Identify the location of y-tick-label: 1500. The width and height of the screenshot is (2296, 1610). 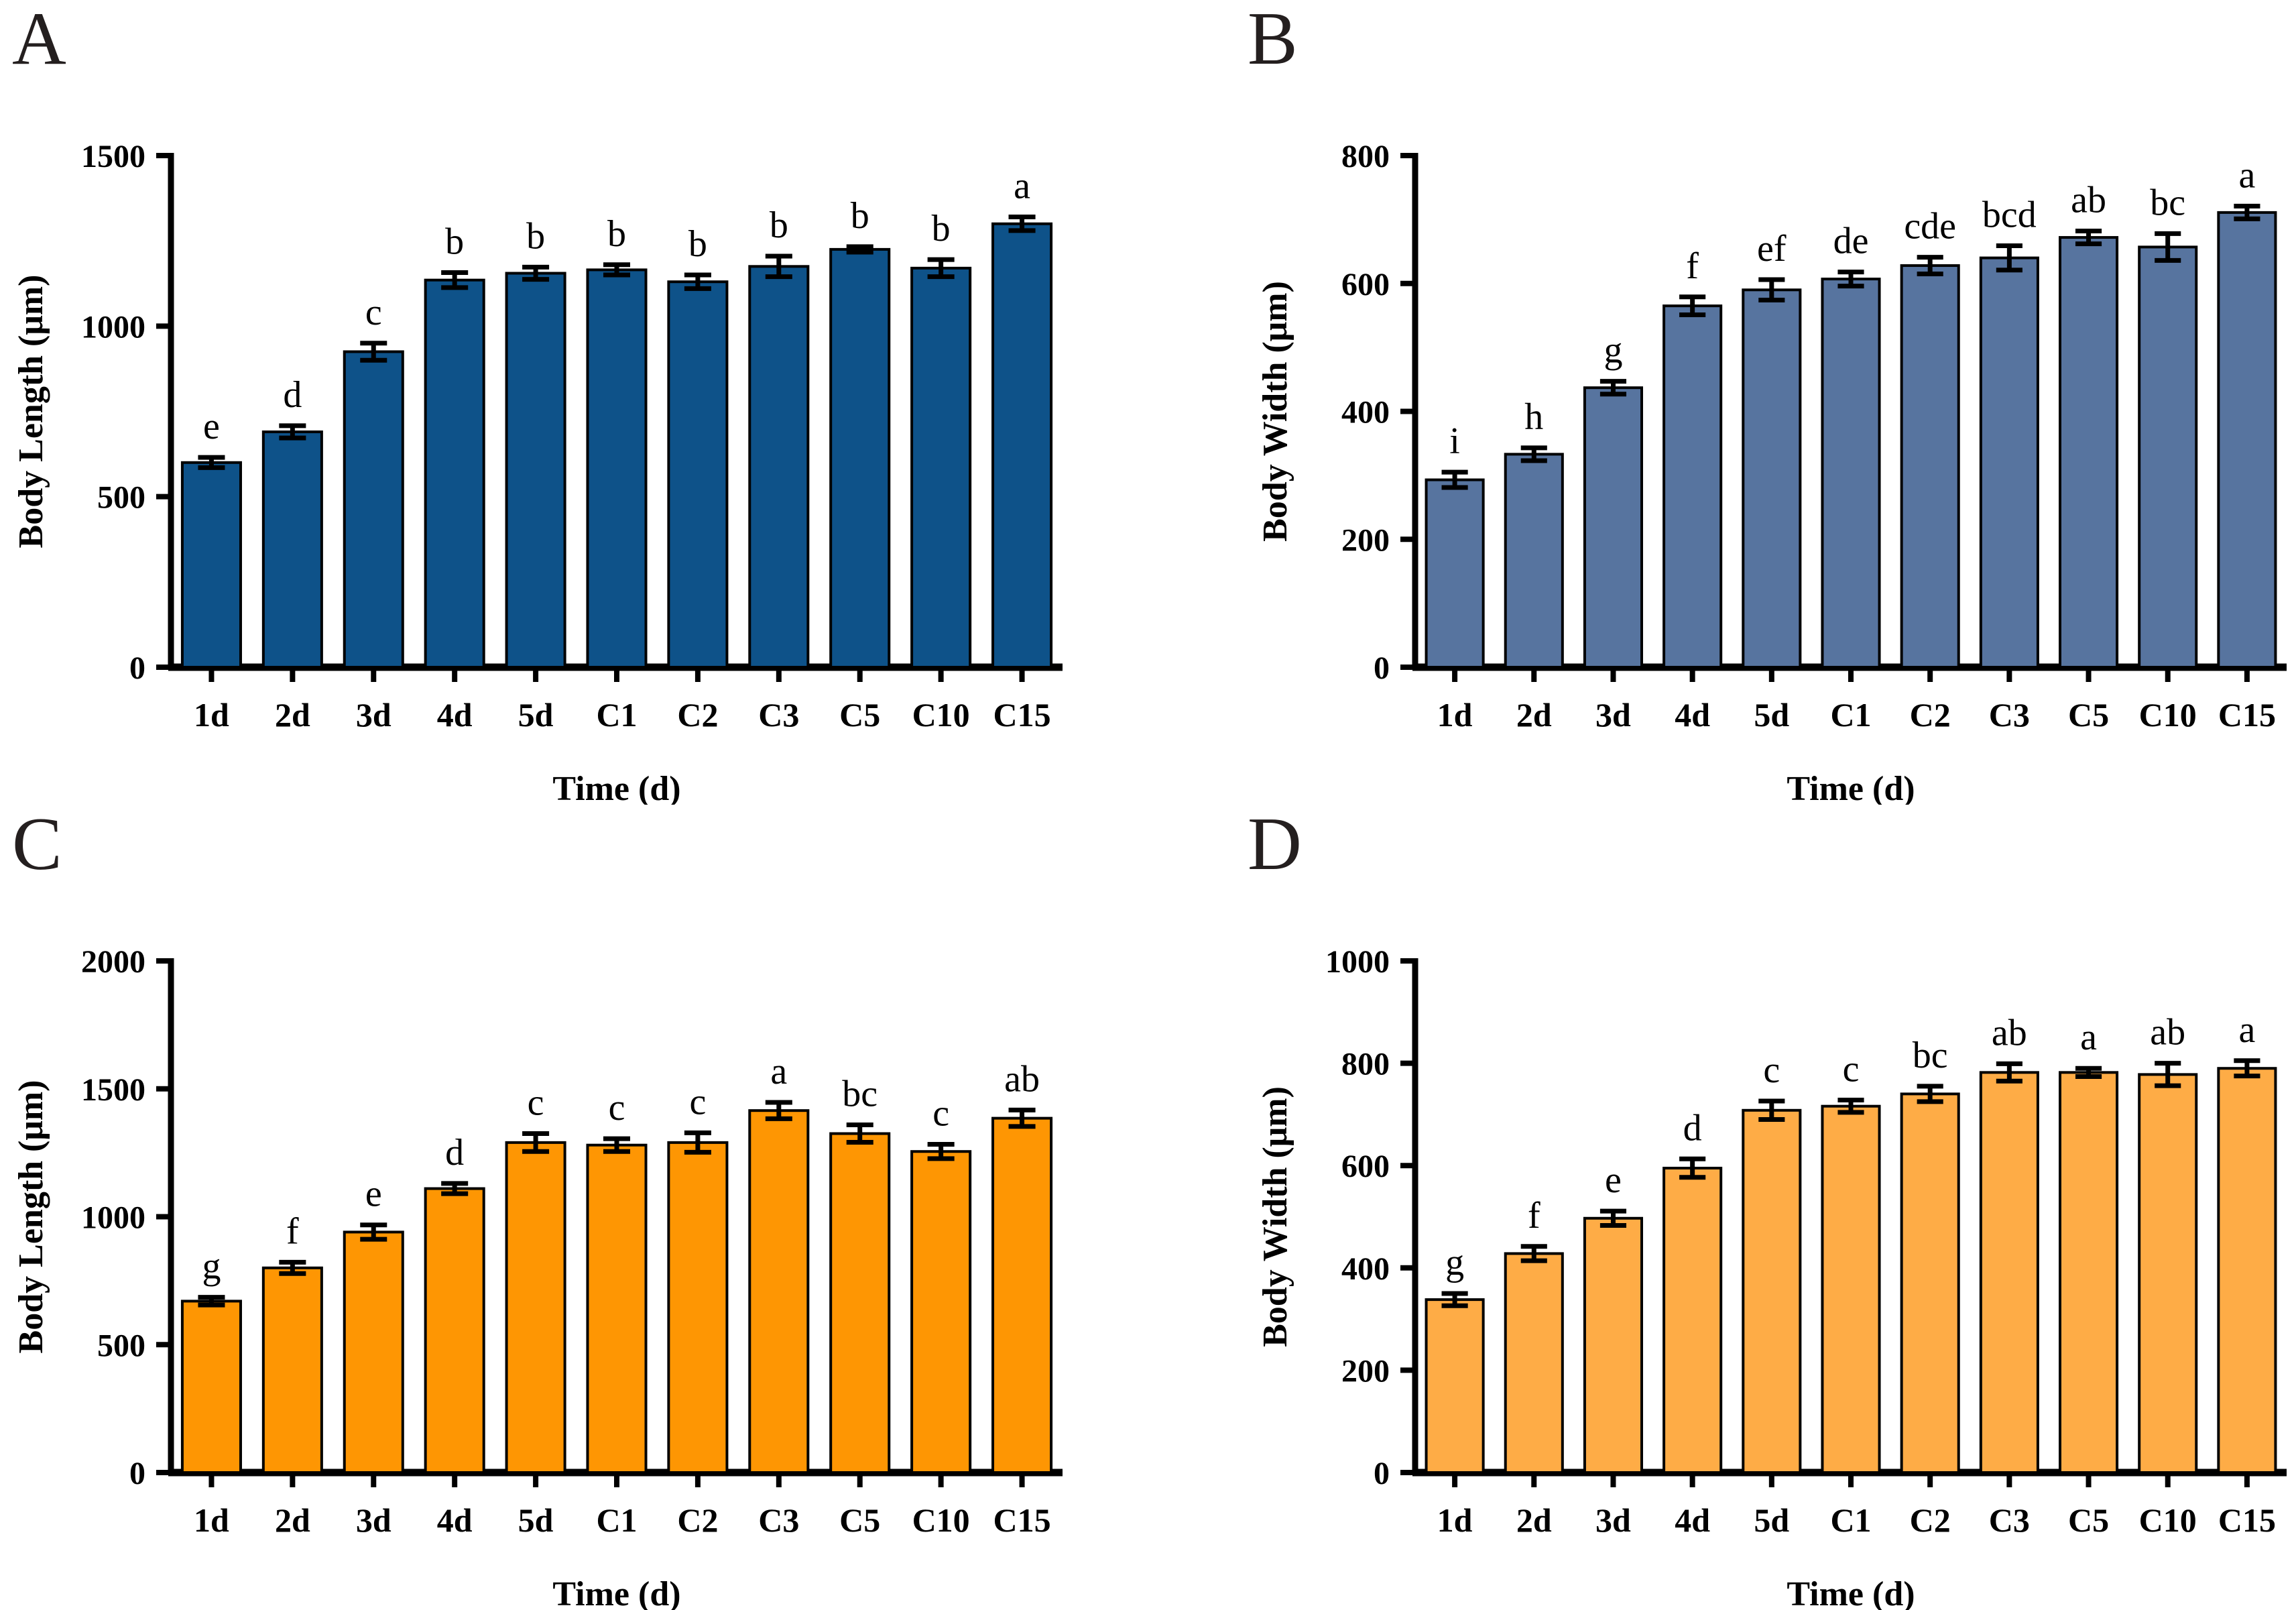
(113, 156).